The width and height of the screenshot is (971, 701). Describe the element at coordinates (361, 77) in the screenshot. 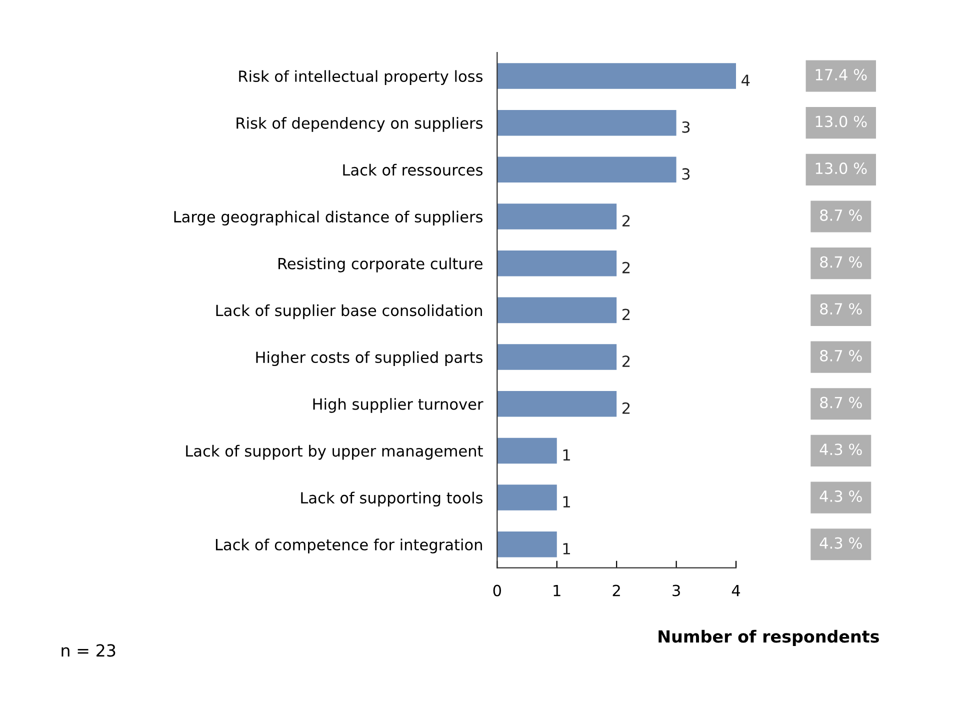

I see `y-tick-label: Risk of intellectual property loss` at that location.